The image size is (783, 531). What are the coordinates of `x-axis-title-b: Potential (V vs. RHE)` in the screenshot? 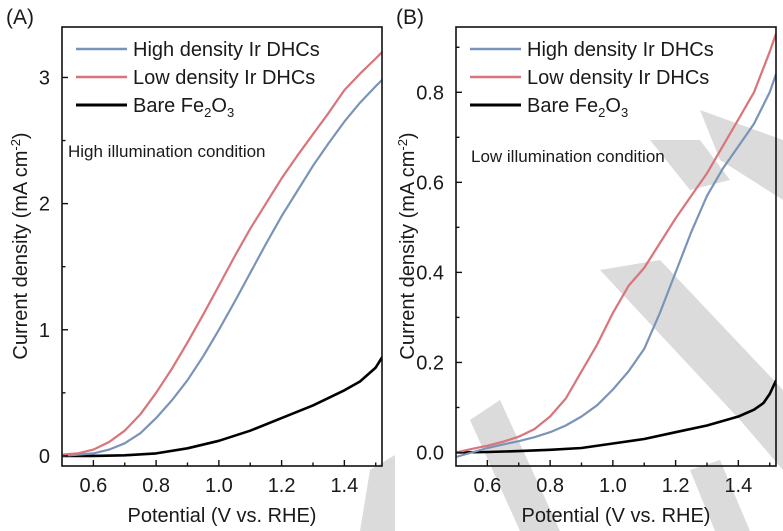 It's located at (616, 516).